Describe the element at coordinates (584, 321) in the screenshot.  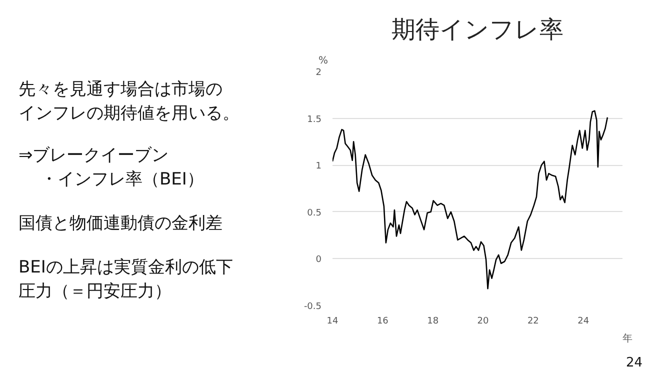
I see `x-tick-label: 24` at that location.